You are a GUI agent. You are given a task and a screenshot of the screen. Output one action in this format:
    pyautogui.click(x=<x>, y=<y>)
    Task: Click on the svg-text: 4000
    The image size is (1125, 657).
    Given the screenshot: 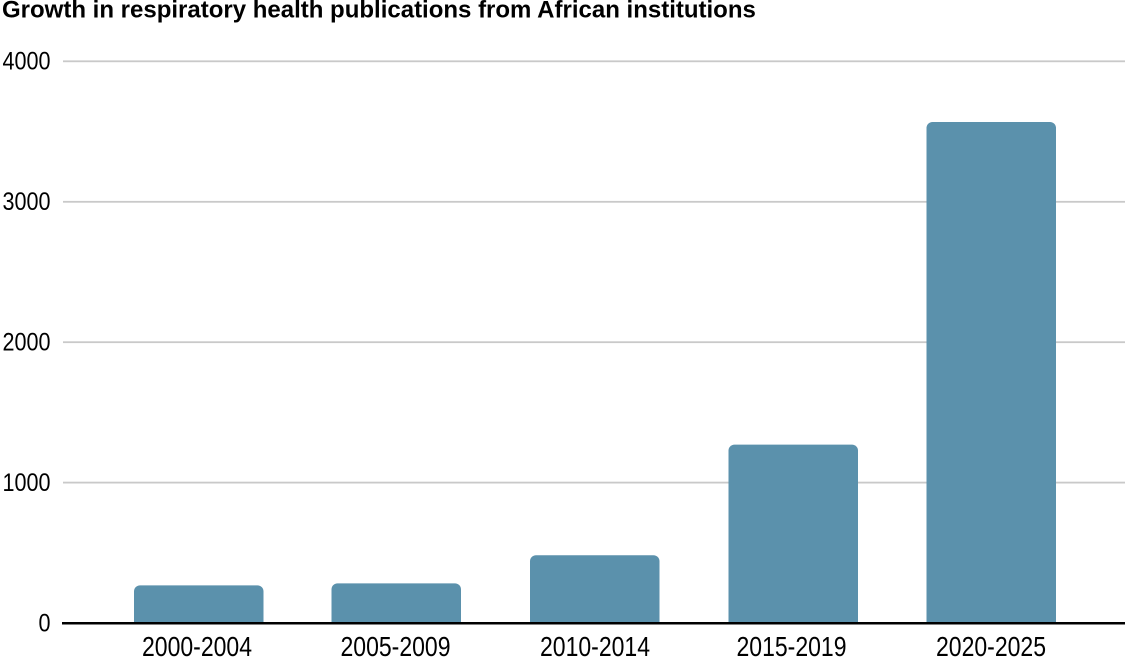 What is the action you would take?
    pyautogui.click(x=27, y=62)
    